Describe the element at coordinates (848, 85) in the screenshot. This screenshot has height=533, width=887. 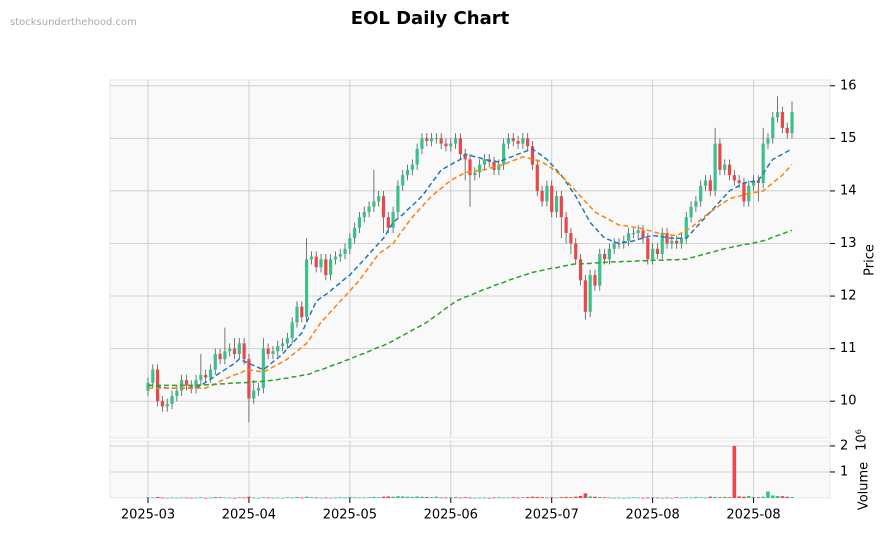
I see `y-tick-label: 16` at that location.